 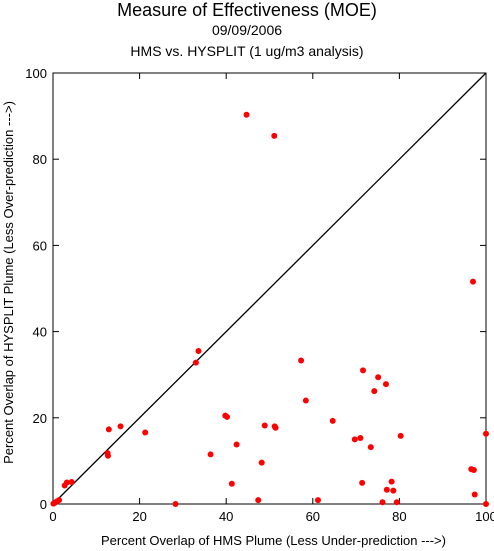 I want to click on x-tick-label: 20, so click(x=139, y=516).